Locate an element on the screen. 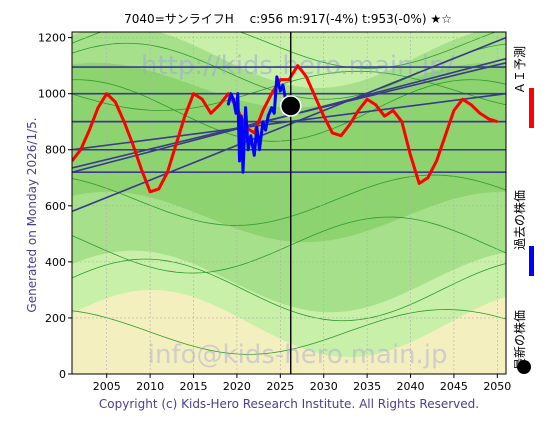  y-tick-label-5: 1000 is located at coordinates (52, 94).